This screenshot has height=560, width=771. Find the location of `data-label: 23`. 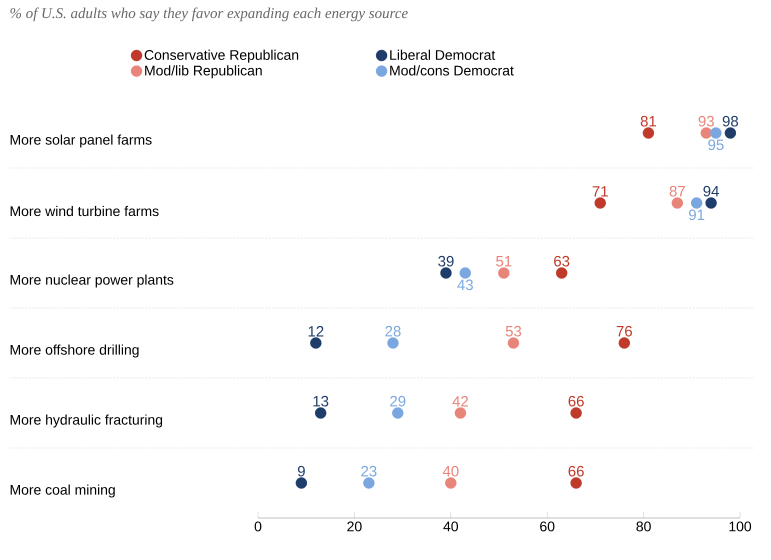

data-label: 23 is located at coordinates (369, 471).